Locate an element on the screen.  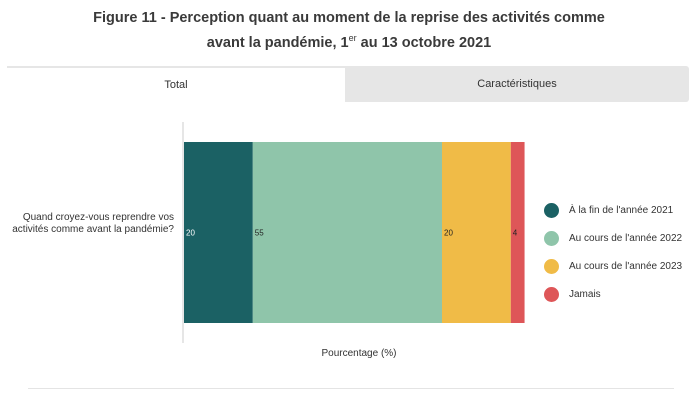
legend-item-4: Jamais is located at coordinates (613, 294).